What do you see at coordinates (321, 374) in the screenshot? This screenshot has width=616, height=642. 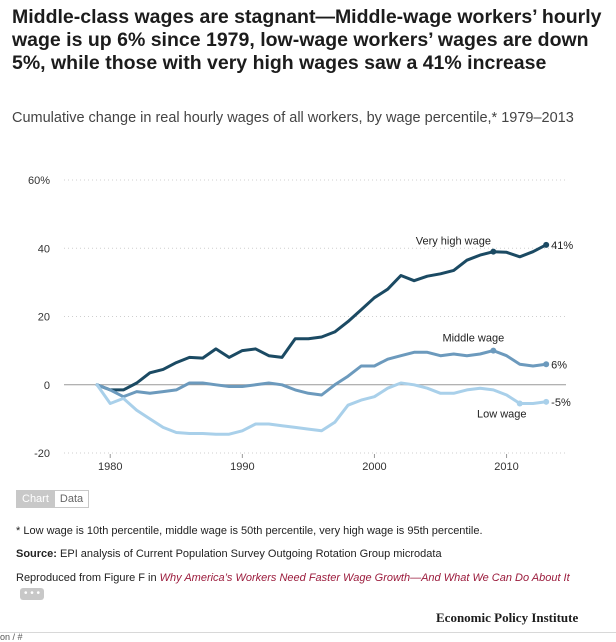 I see `series-line-middle-wage` at bounding box center [321, 374].